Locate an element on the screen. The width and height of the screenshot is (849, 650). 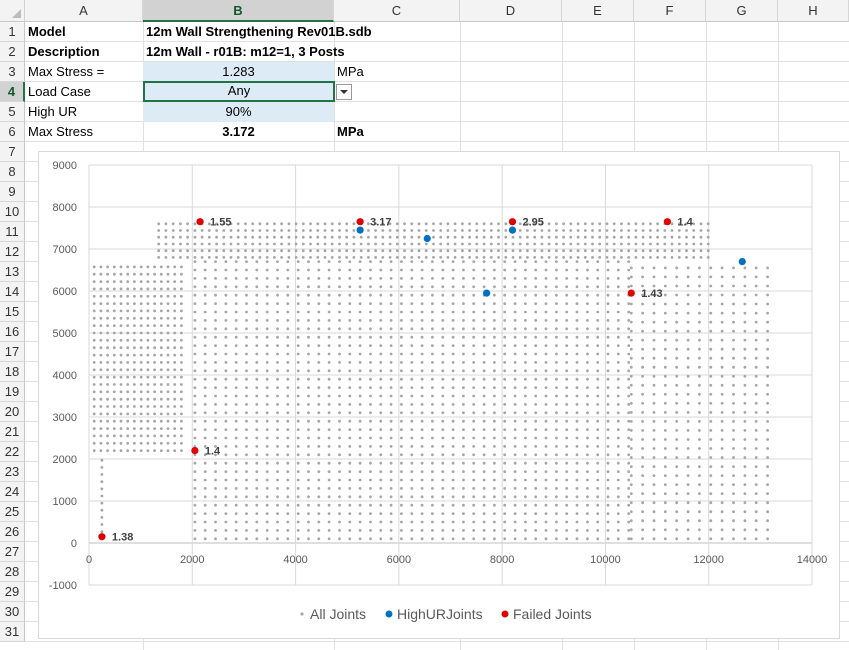
row-header-1: 1 is located at coordinates (12, 32).